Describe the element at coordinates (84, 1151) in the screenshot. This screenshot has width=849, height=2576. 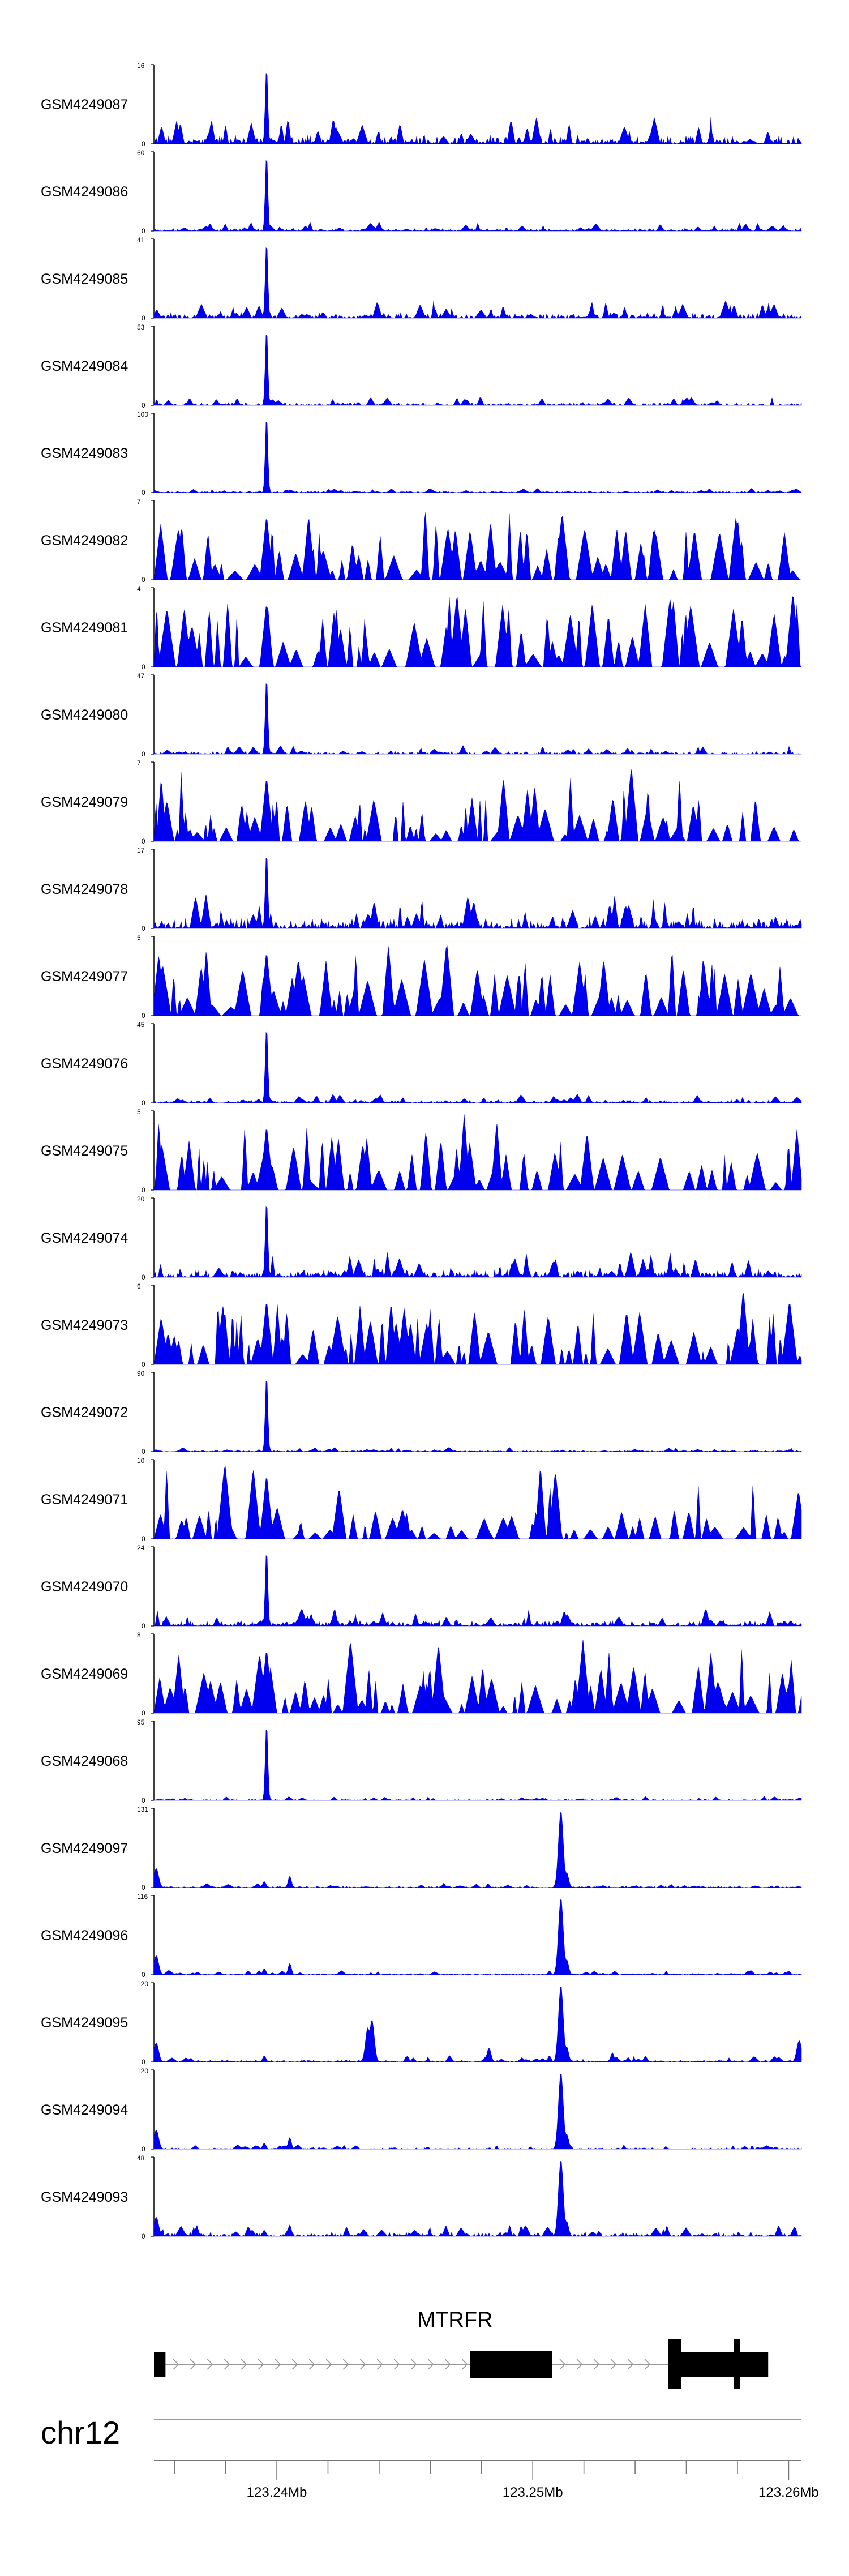
I see `track-label: GSM4249075` at that location.